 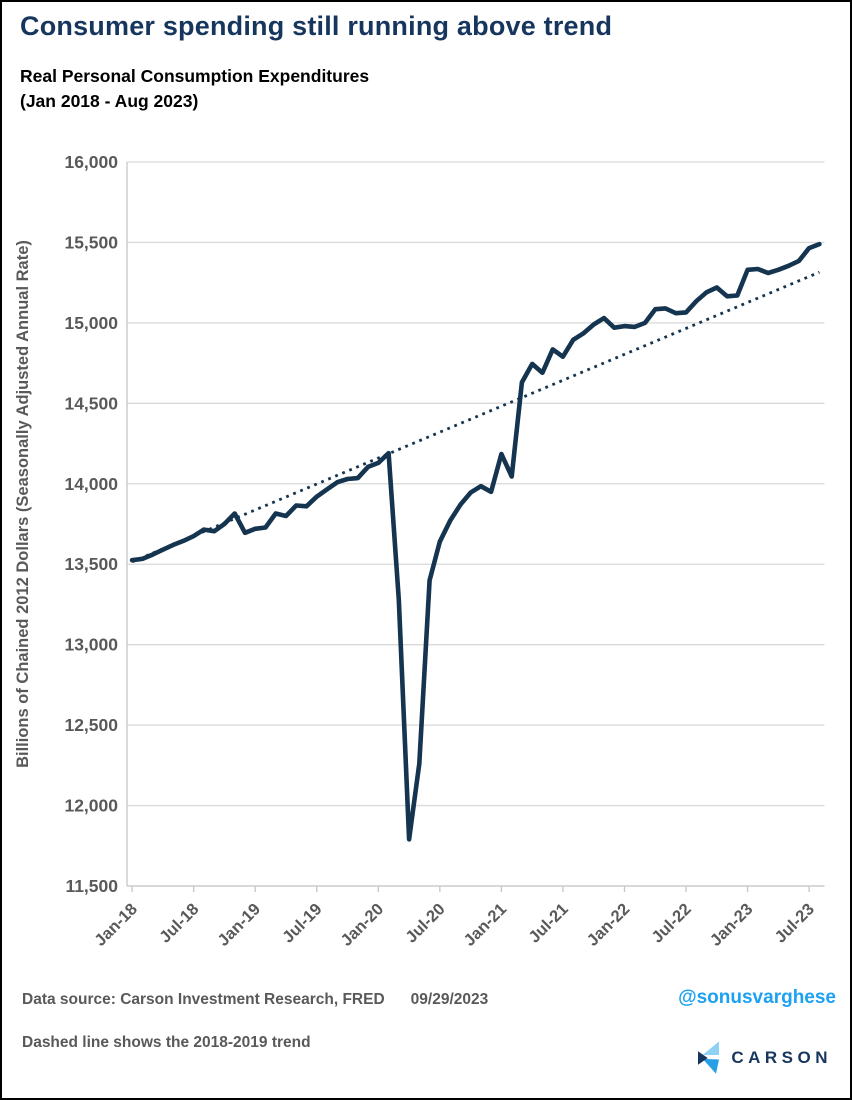 What do you see at coordinates (91, 806) in the screenshot?
I see `y-tick-label: 12,000` at bounding box center [91, 806].